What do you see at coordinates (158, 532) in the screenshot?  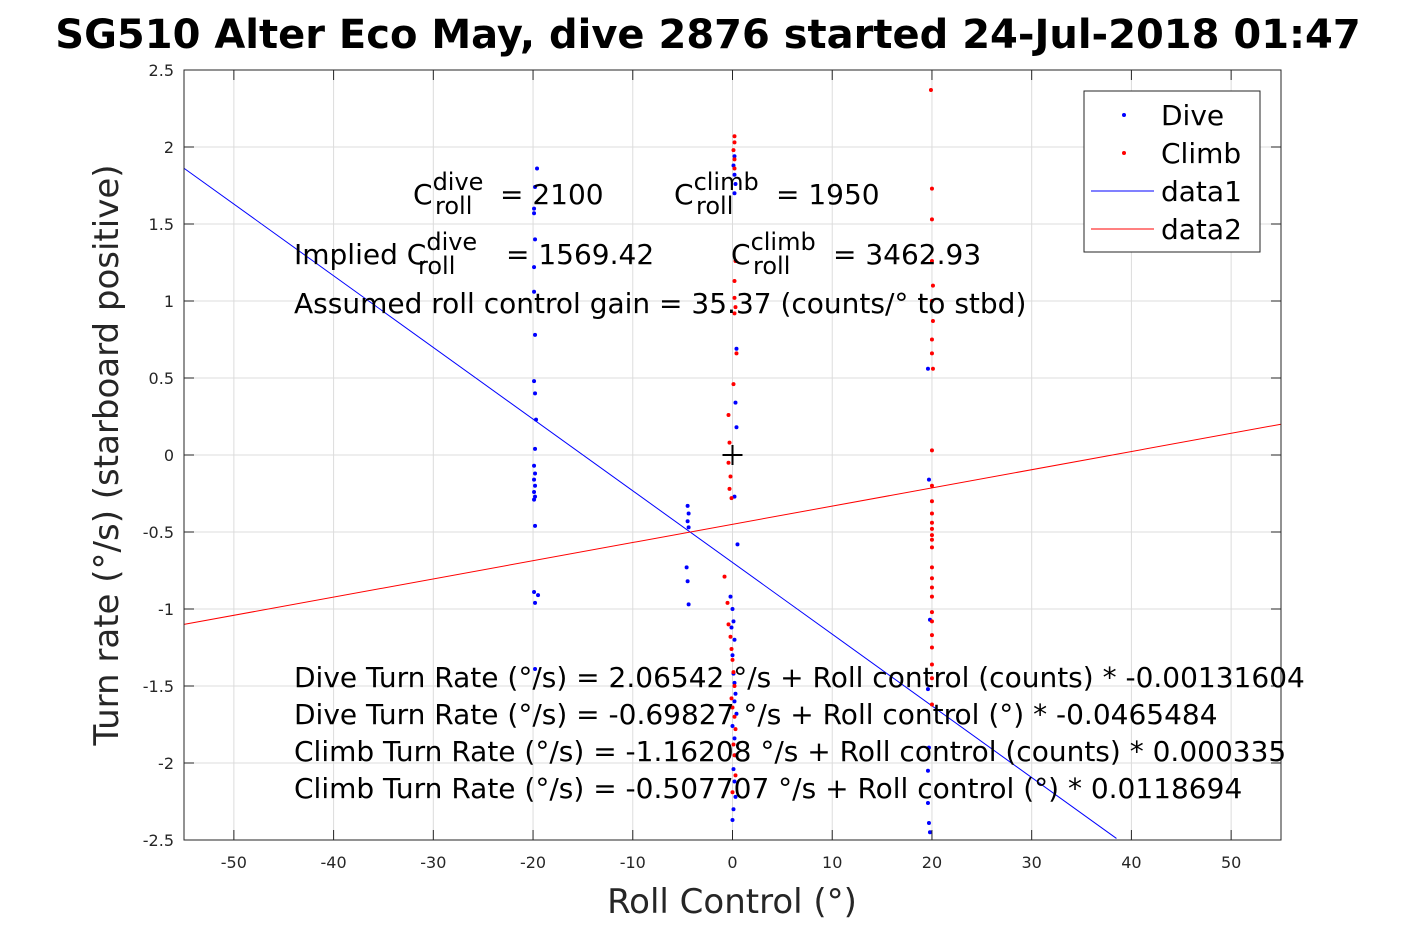 I see `y-tick-label: -0.5` at bounding box center [158, 532].